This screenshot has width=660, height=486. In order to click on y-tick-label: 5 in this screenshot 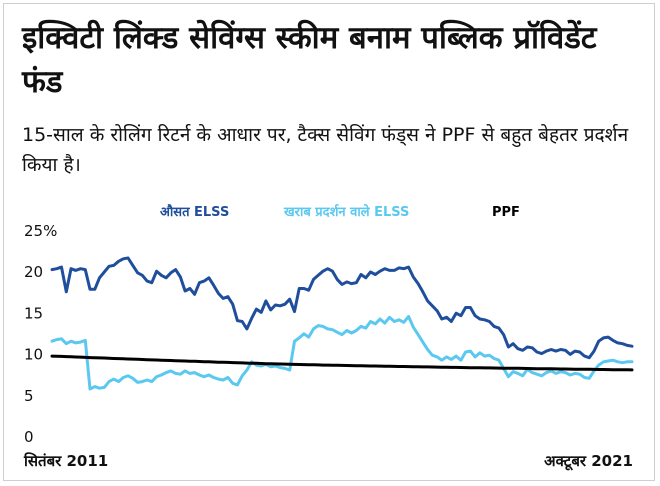, I will do `click(29, 396)`.